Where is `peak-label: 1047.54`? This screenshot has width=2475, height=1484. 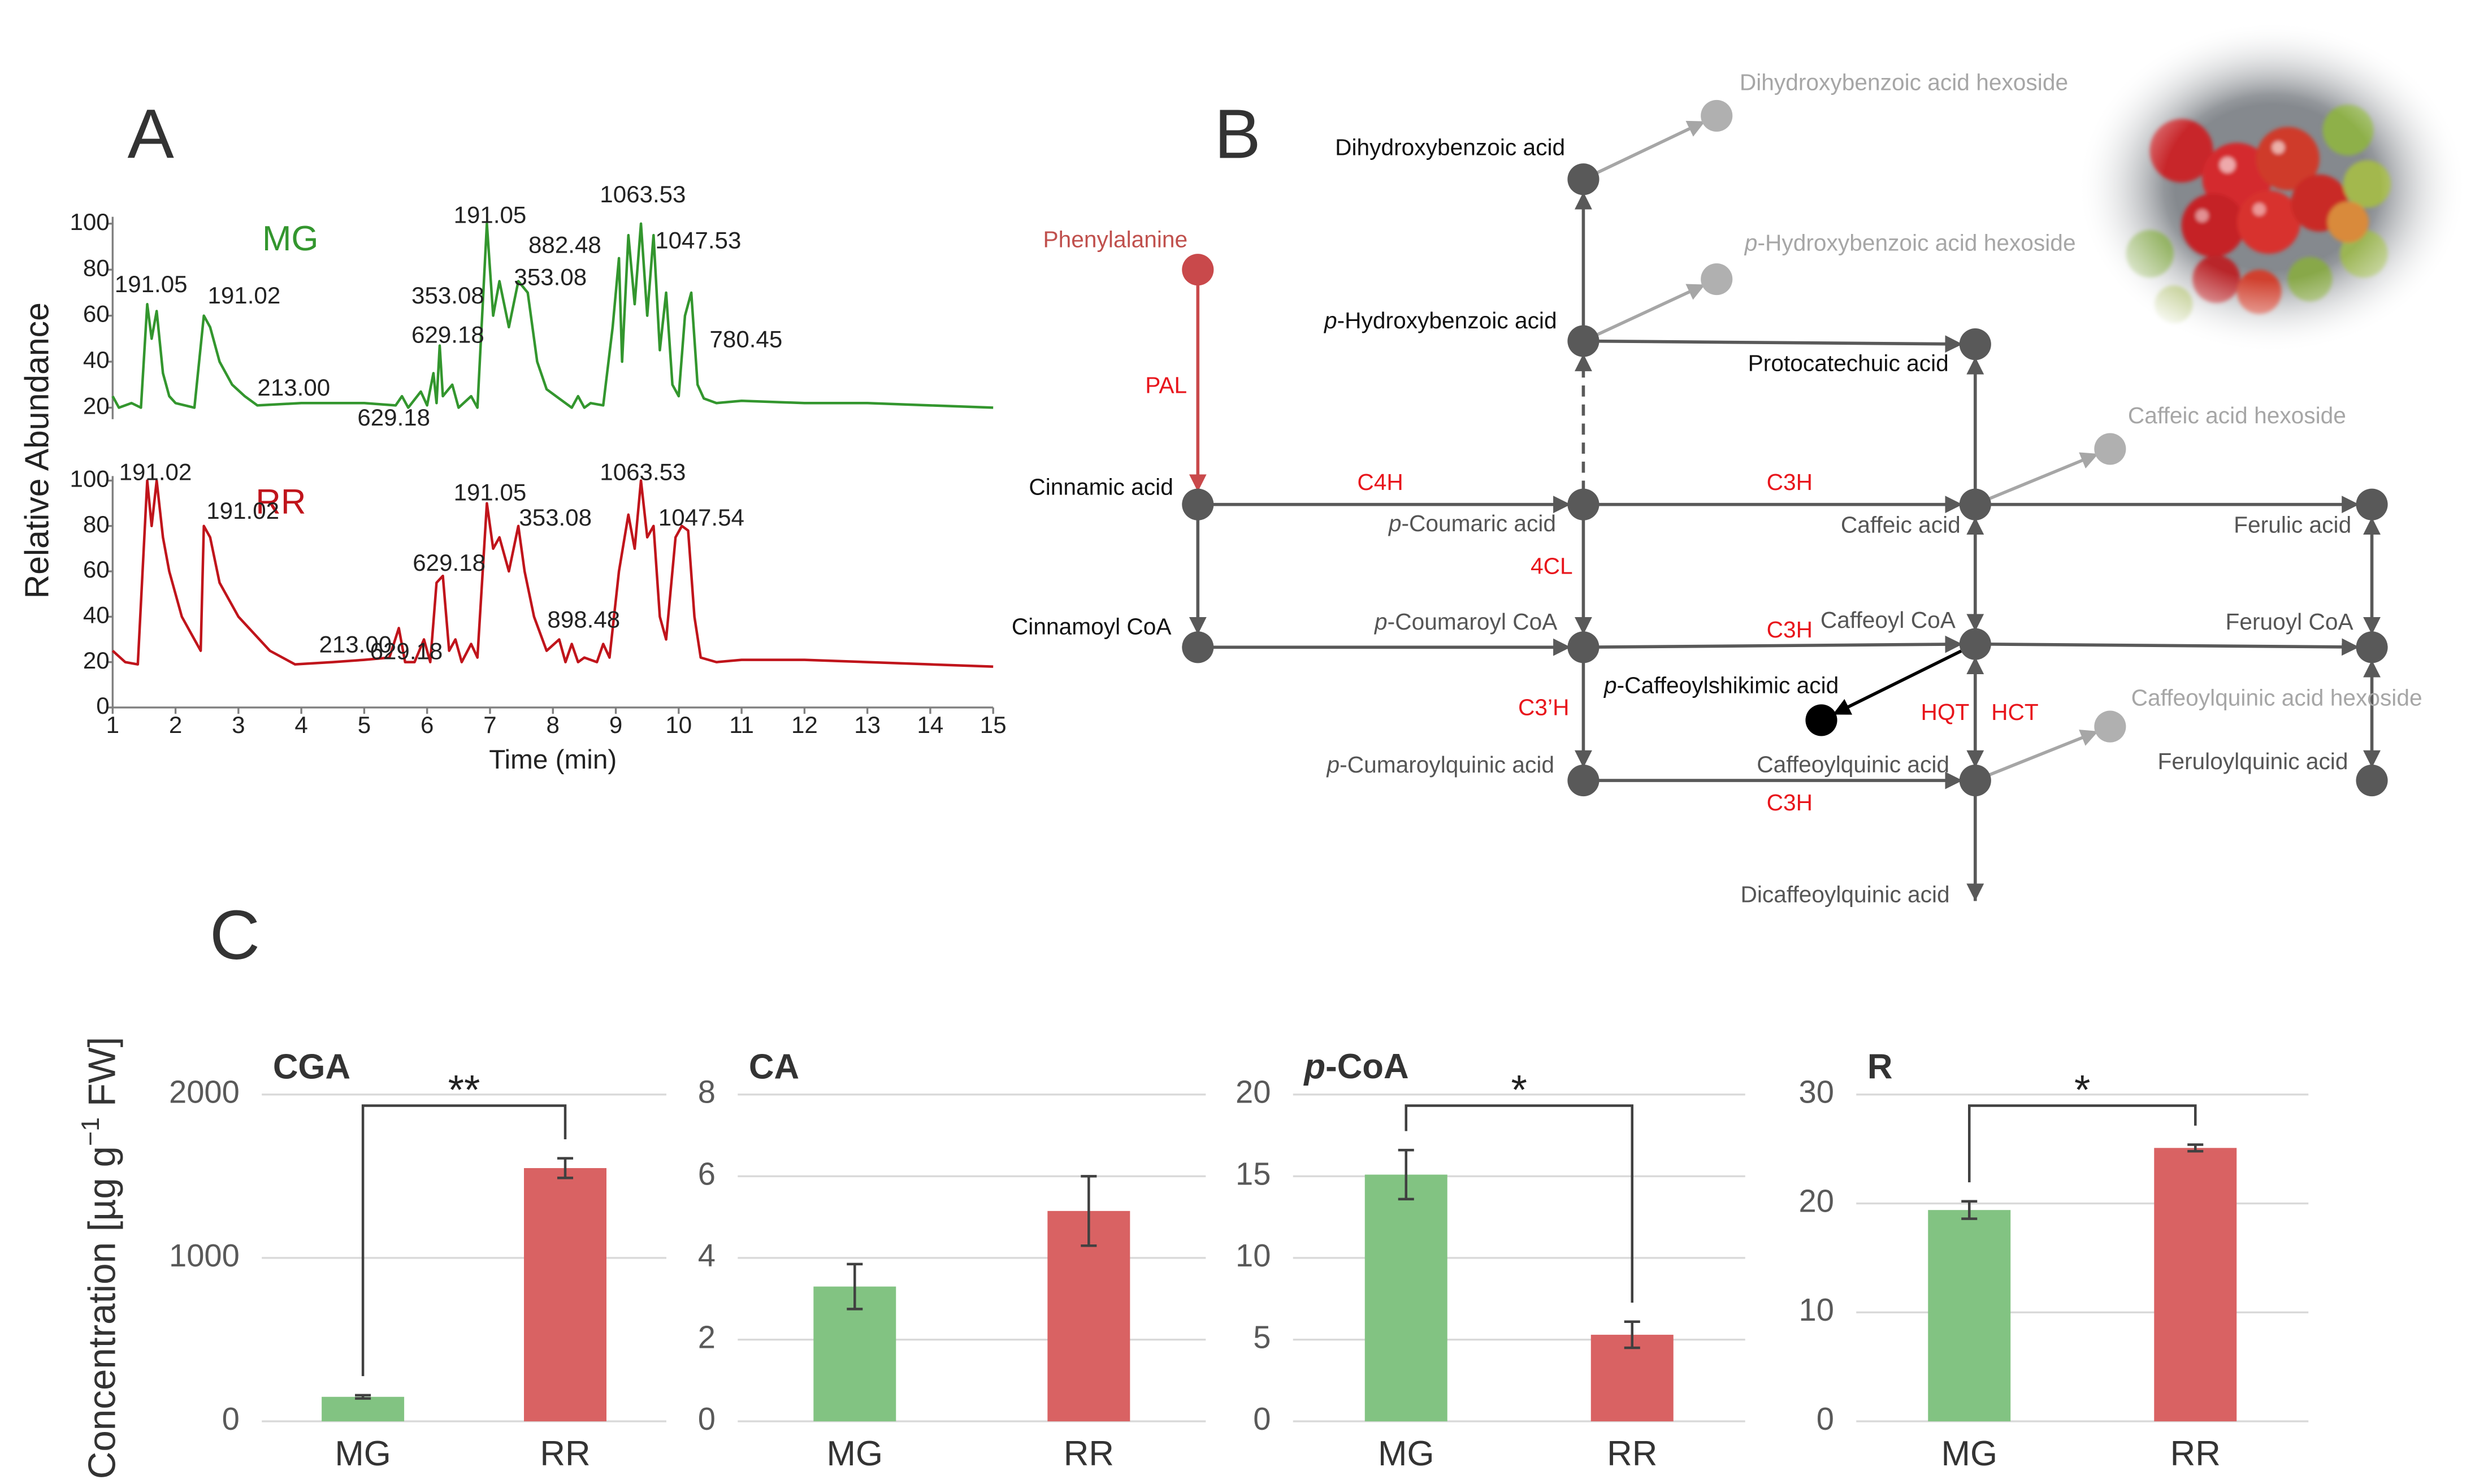 peak-label: 1047.54 is located at coordinates (701, 517).